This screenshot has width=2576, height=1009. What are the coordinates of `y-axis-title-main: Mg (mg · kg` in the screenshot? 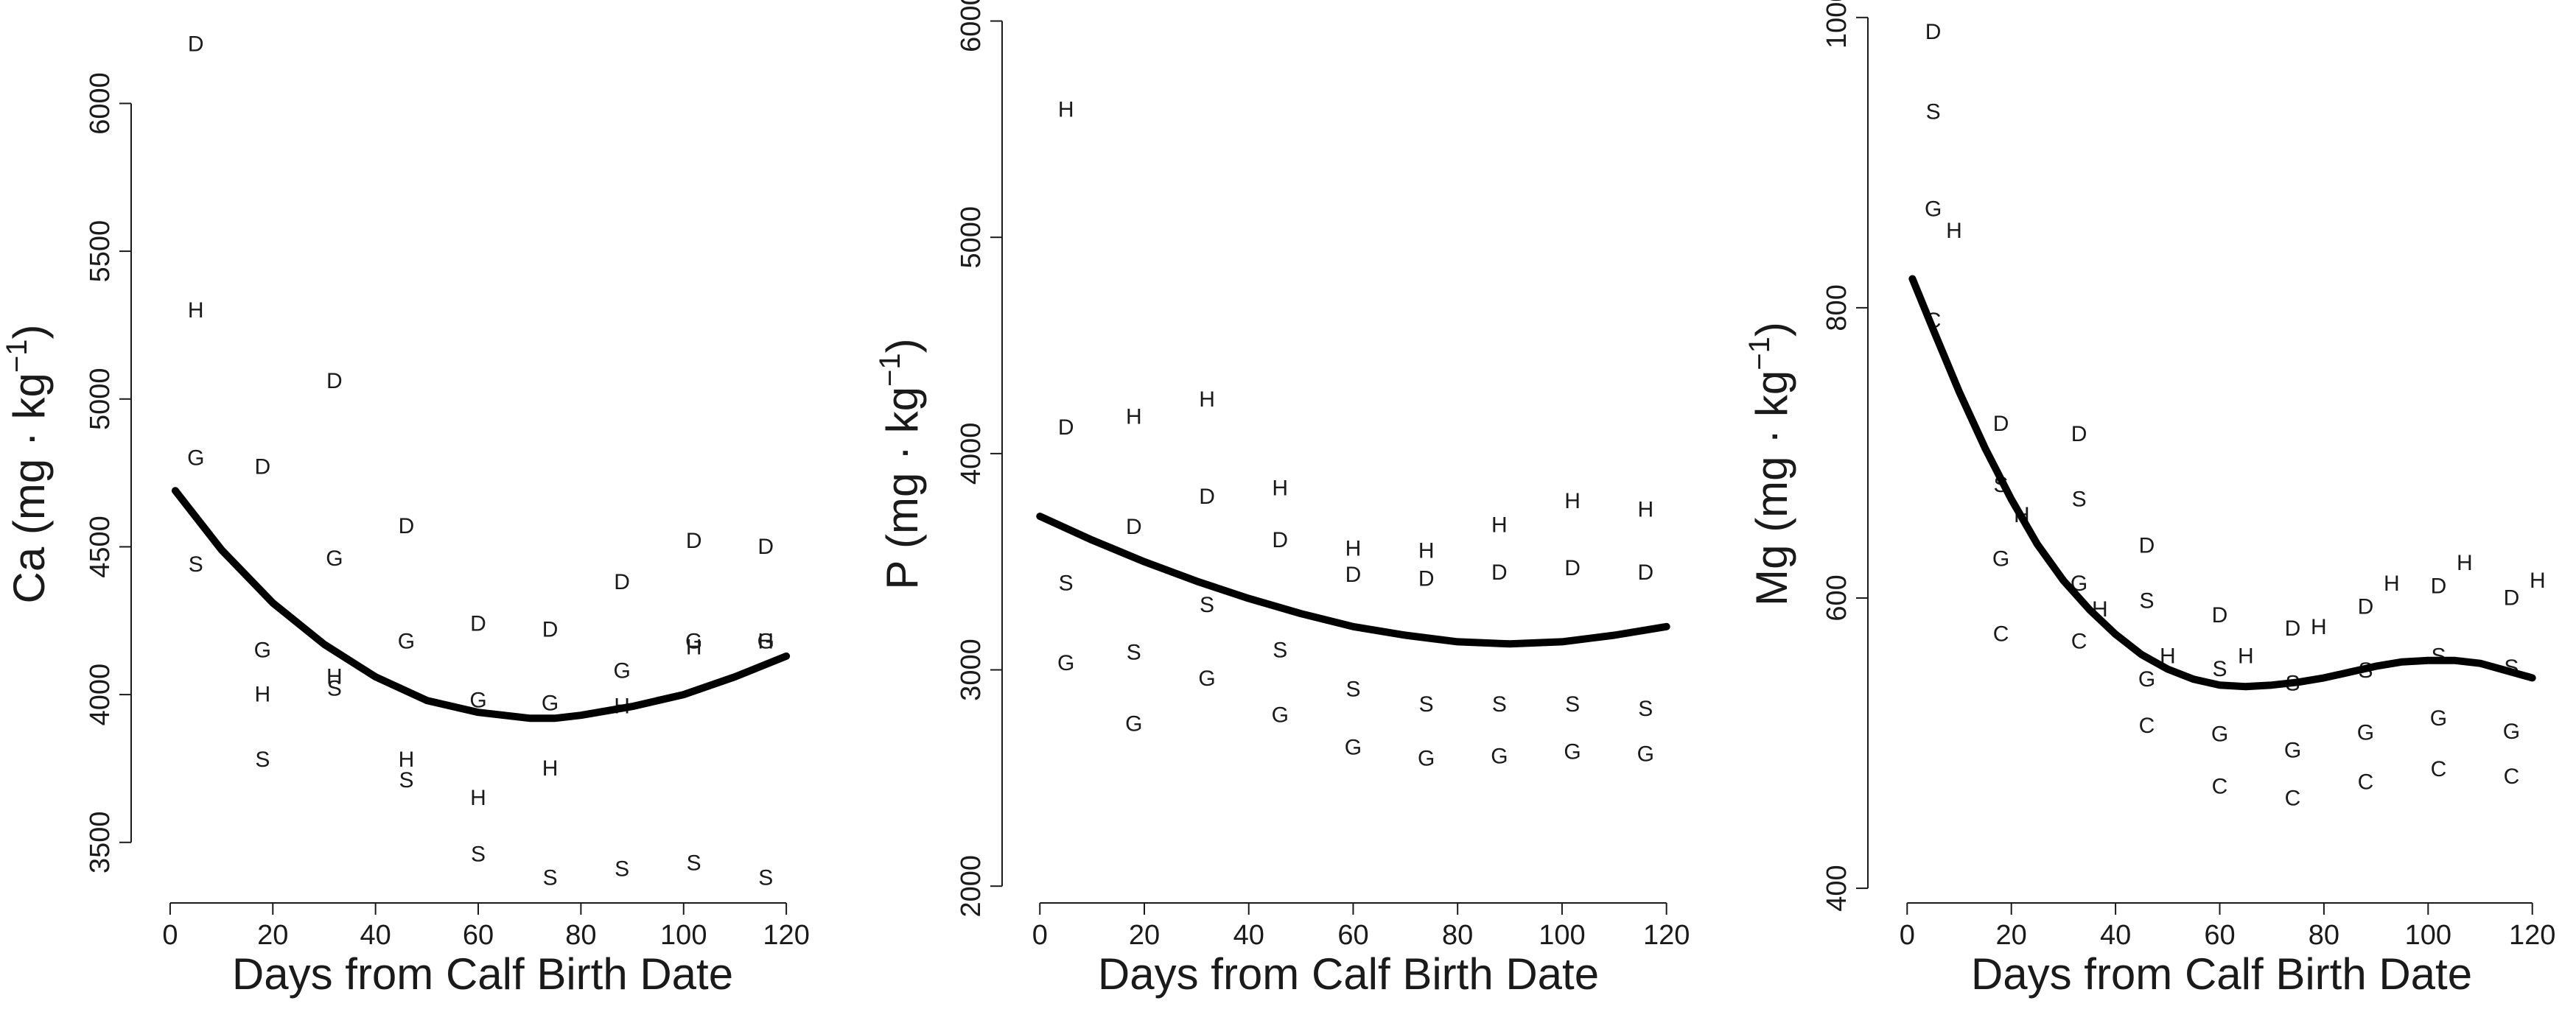 It's located at (1771, 488).